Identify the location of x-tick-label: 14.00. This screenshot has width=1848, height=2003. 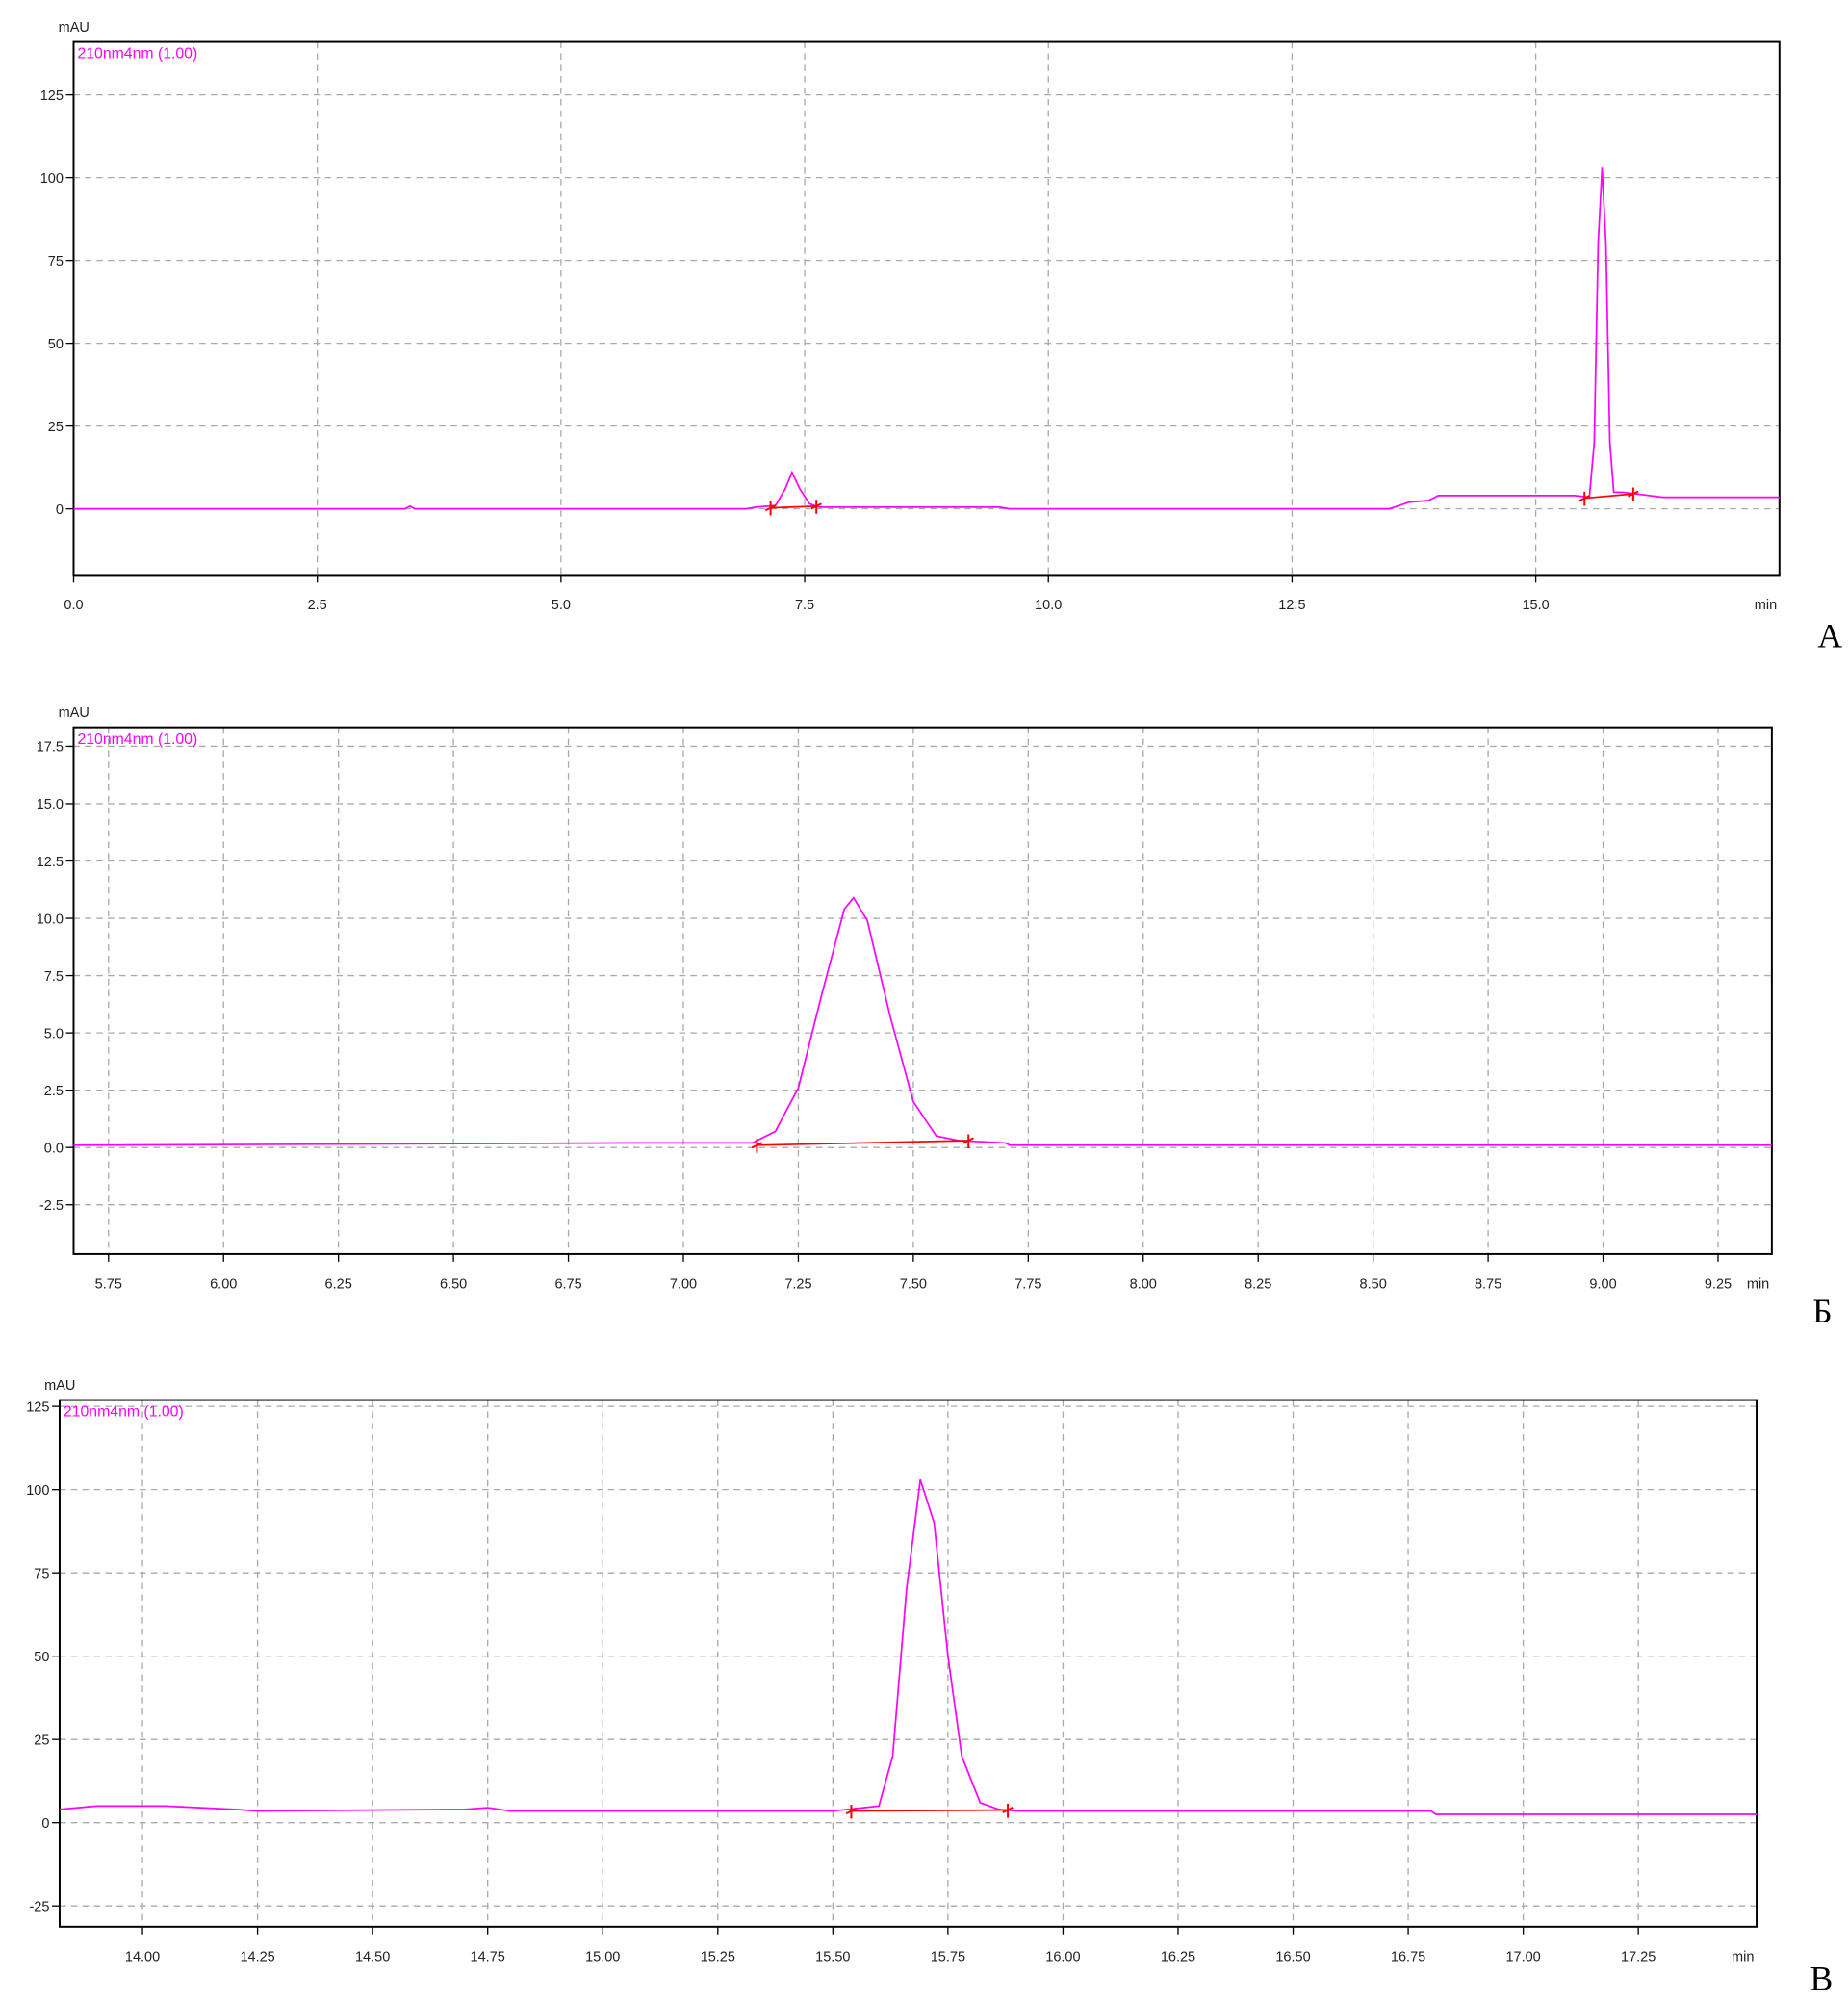
(142, 1957).